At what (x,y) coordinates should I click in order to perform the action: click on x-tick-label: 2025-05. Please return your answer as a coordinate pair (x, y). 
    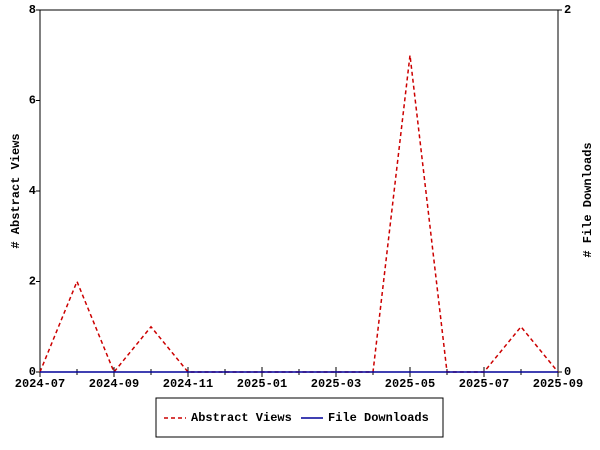
    Looking at the image, I should click on (410, 384).